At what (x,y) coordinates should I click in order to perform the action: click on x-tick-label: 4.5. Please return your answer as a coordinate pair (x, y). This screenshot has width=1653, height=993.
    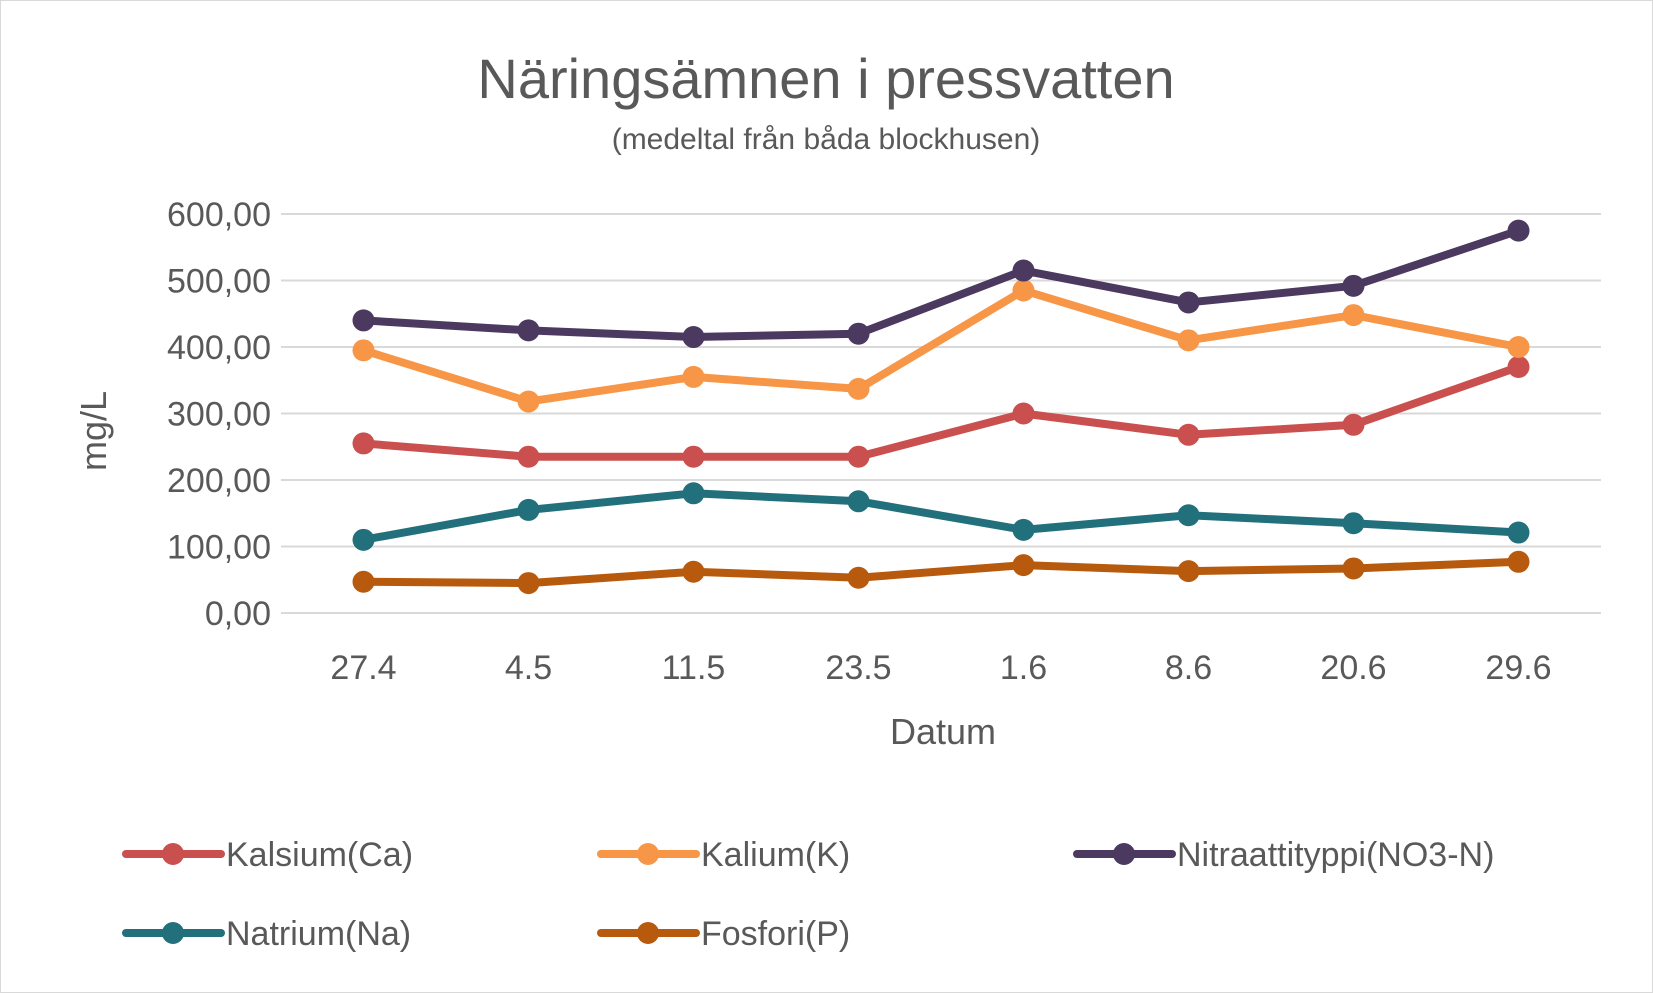
    Looking at the image, I should click on (528, 668).